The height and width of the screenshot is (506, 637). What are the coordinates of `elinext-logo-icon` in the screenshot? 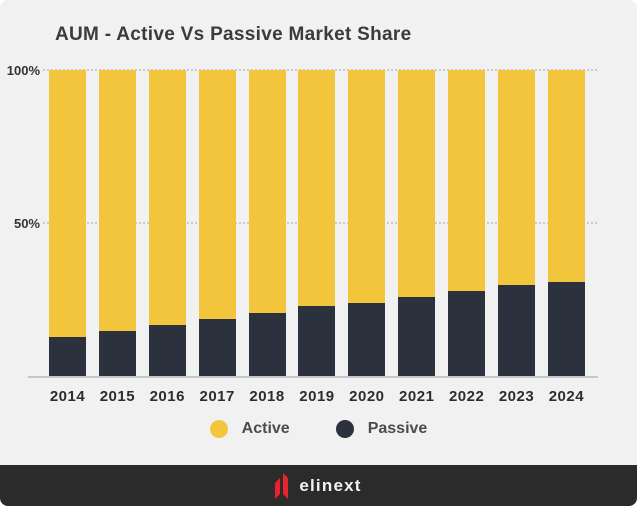 It's located at (282, 485).